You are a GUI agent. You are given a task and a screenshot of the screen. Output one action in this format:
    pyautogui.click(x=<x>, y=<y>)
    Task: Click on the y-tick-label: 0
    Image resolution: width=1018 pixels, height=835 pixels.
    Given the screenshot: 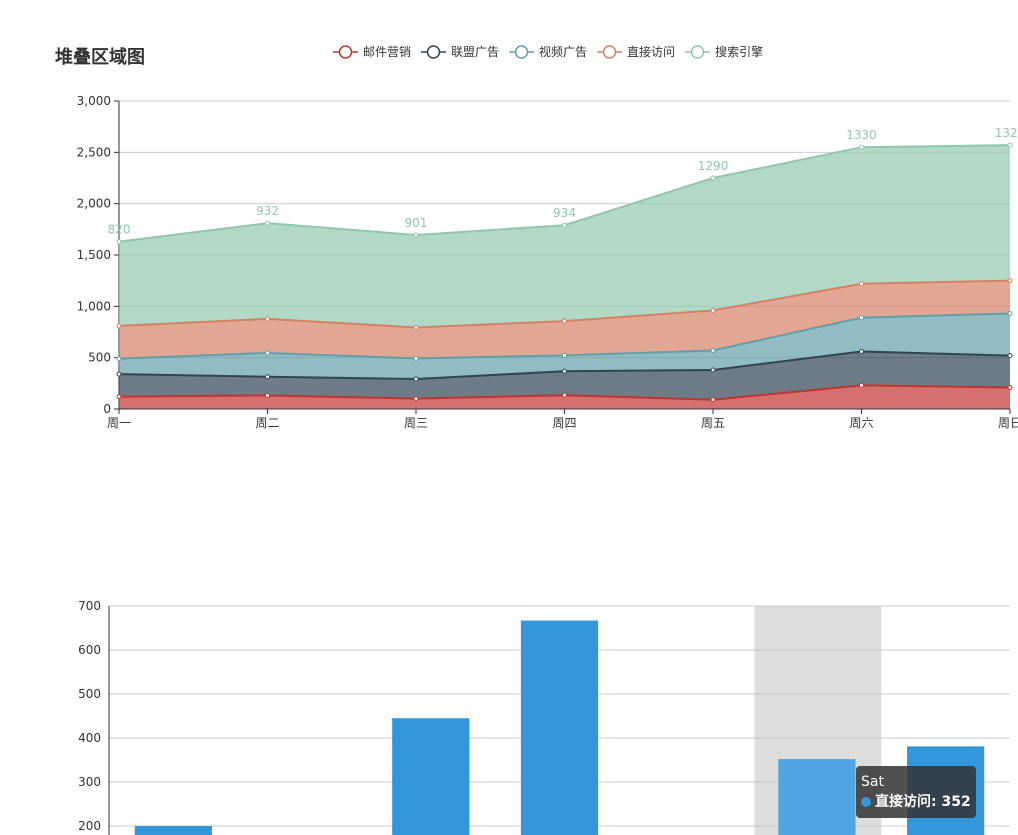 What is the action you would take?
    pyautogui.click(x=107, y=409)
    